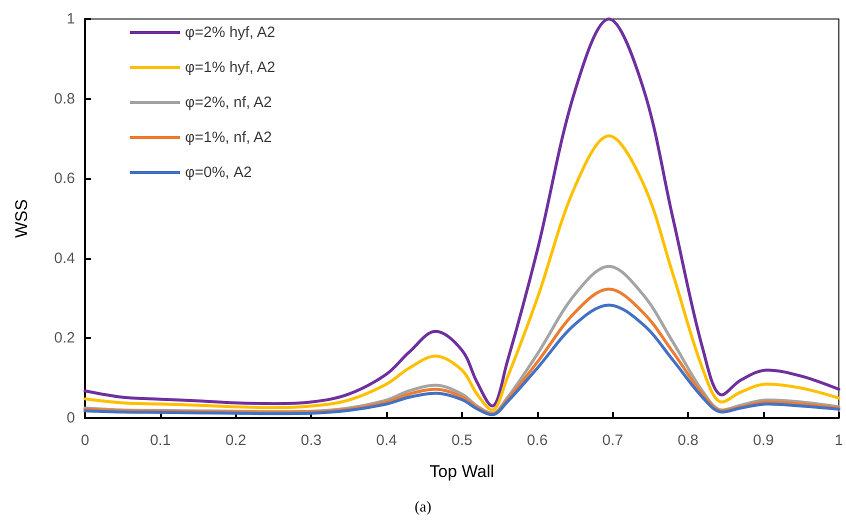 The image size is (846, 524). What do you see at coordinates (461, 440) in the screenshot?
I see `x-tick-label: 0.5` at bounding box center [461, 440].